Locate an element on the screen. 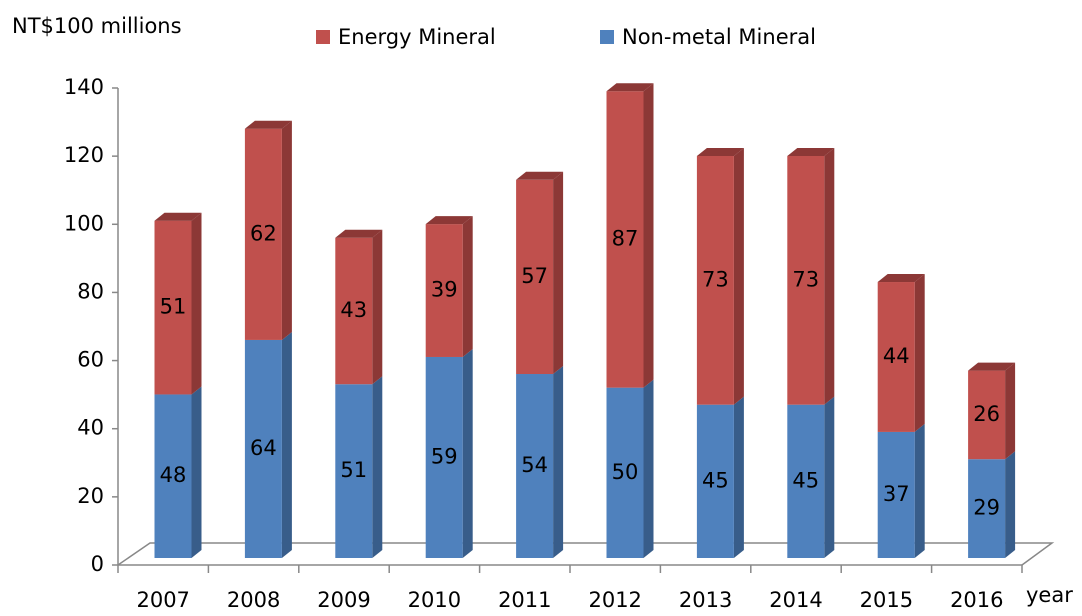 The width and height of the screenshot is (1082, 616). x-tick-label: 2014 is located at coordinates (795, 600).